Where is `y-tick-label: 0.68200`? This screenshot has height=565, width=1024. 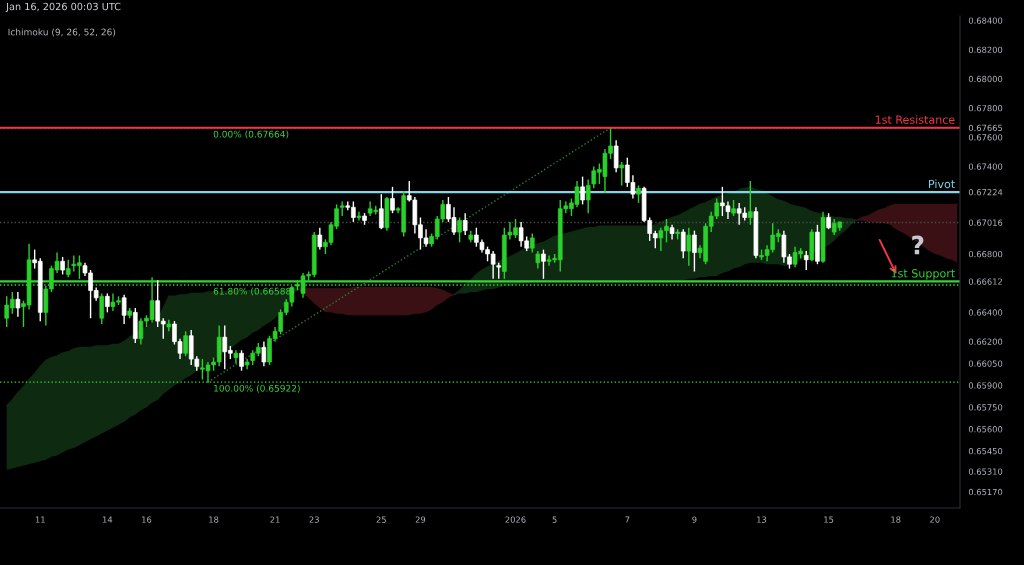 y-tick-label: 0.68200 is located at coordinates (985, 49).